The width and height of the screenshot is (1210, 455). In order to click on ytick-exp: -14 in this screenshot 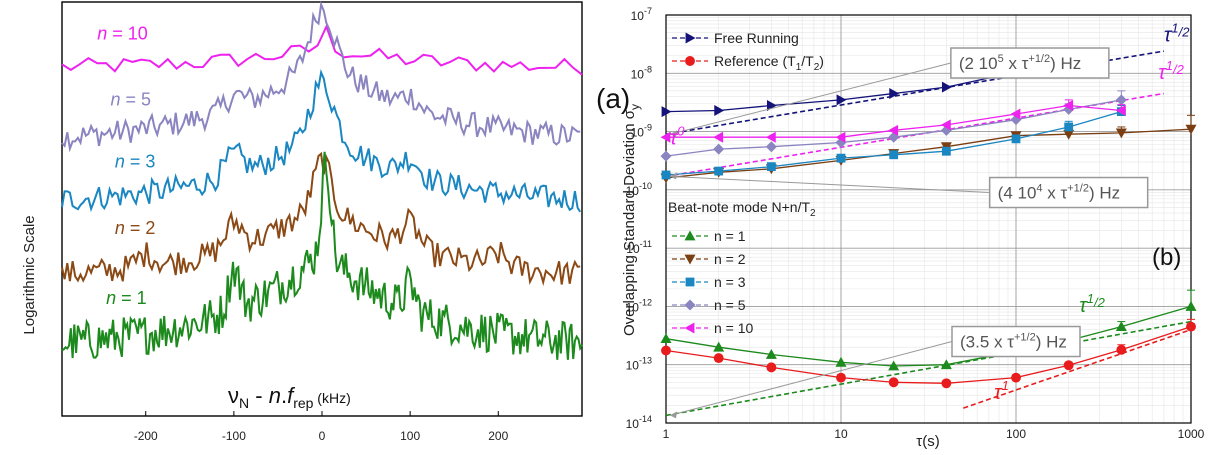, I will do `click(645, 419)`.